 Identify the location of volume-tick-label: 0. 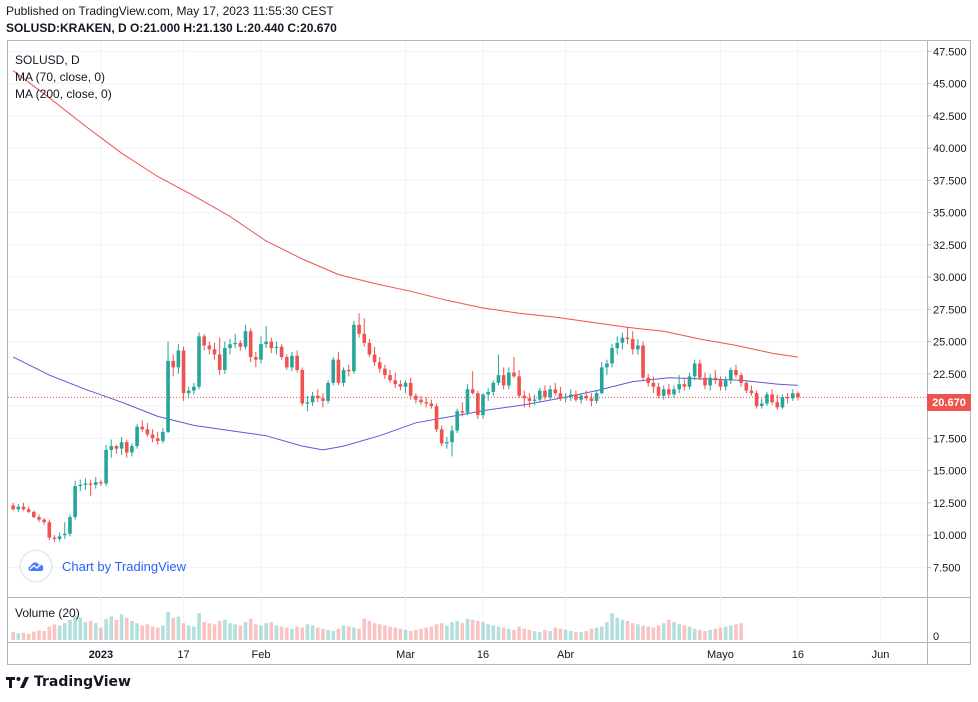
(936, 637).